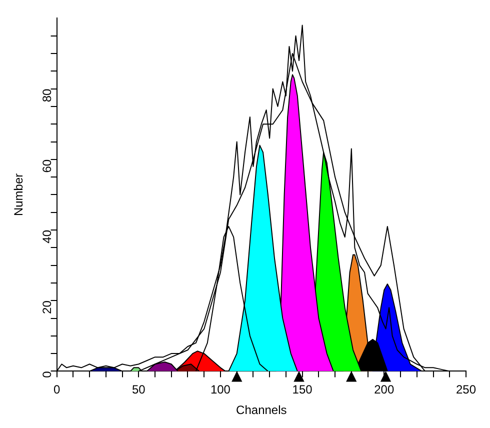 Image resolution: width=490 pixels, height=428 pixels. What do you see at coordinates (261, 410) in the screenshot?
I see `x-axis-title: Channels` at bounding box center [261, 410].